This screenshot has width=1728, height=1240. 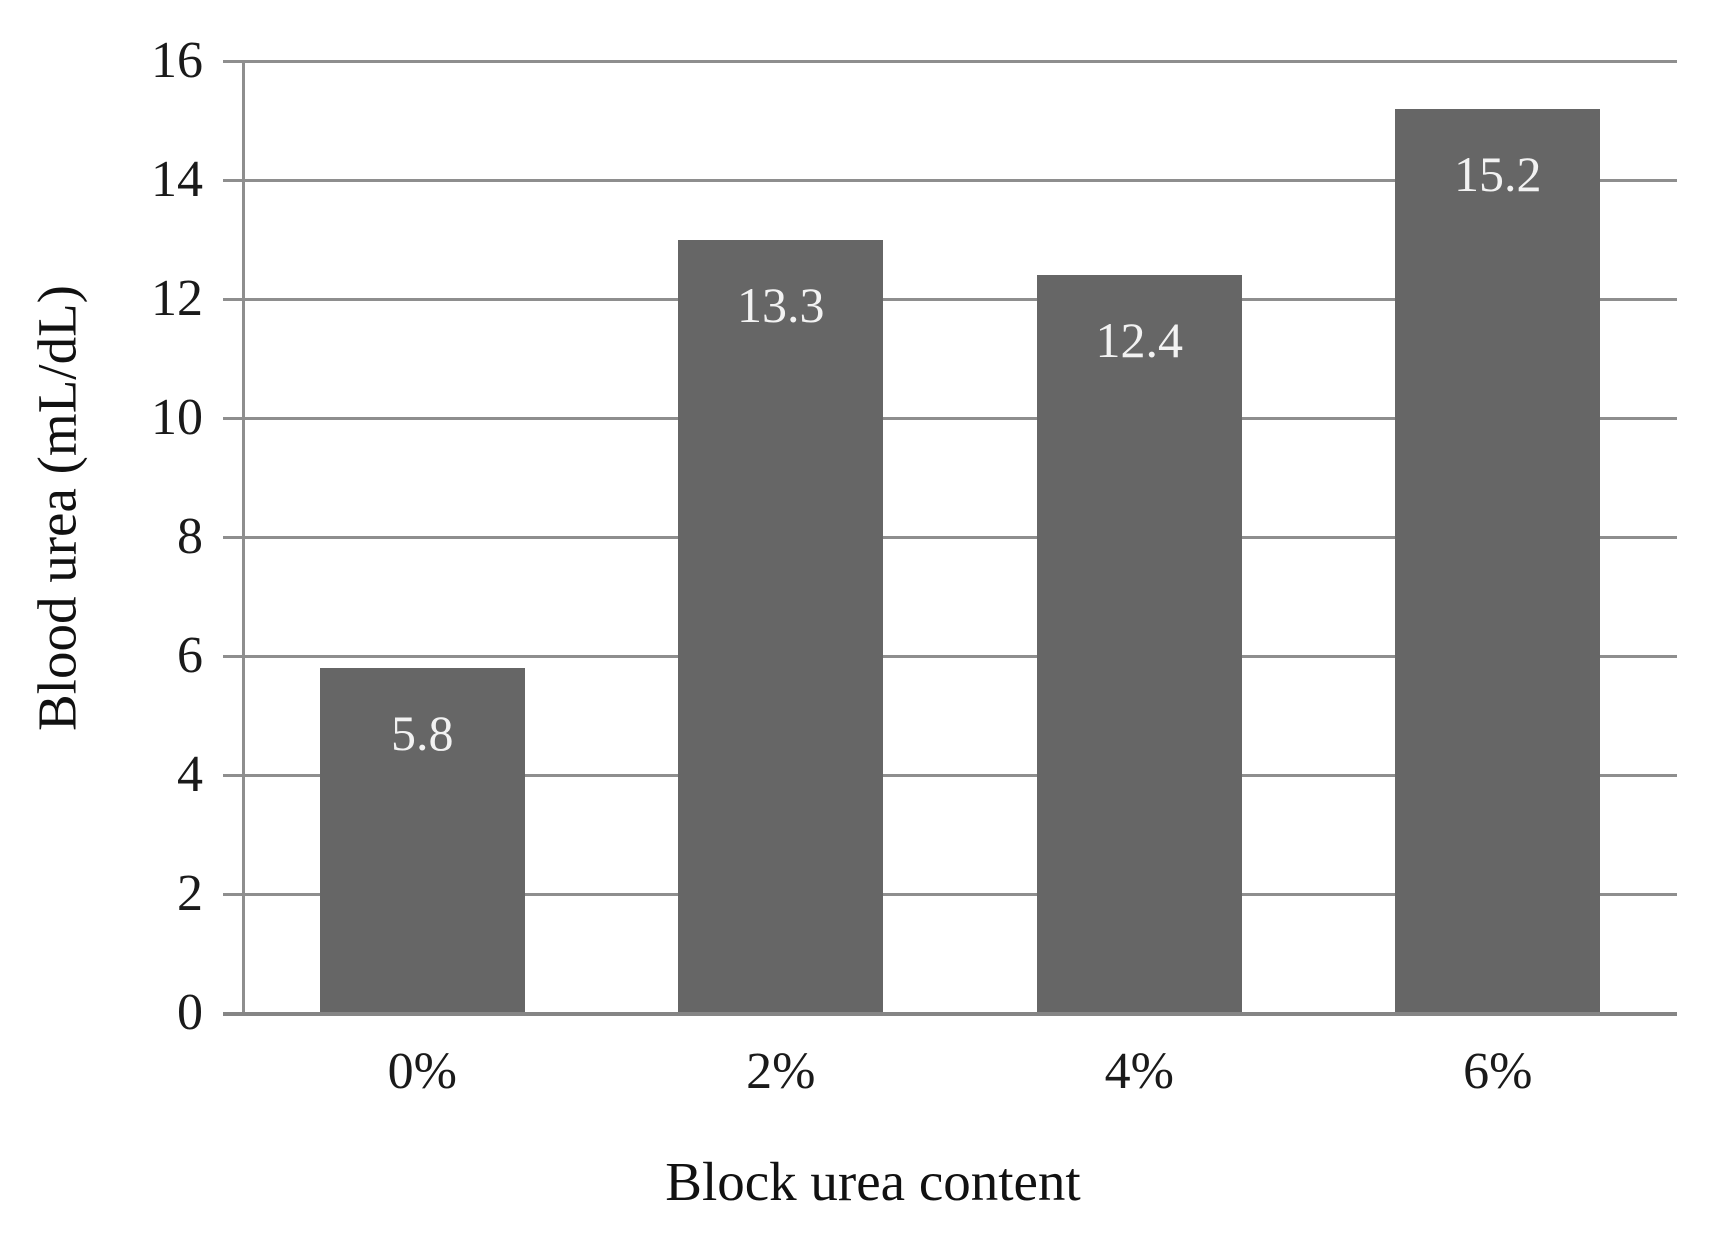 I want to click on bar-value-label: 15.2, so click(x=1498, y=173).